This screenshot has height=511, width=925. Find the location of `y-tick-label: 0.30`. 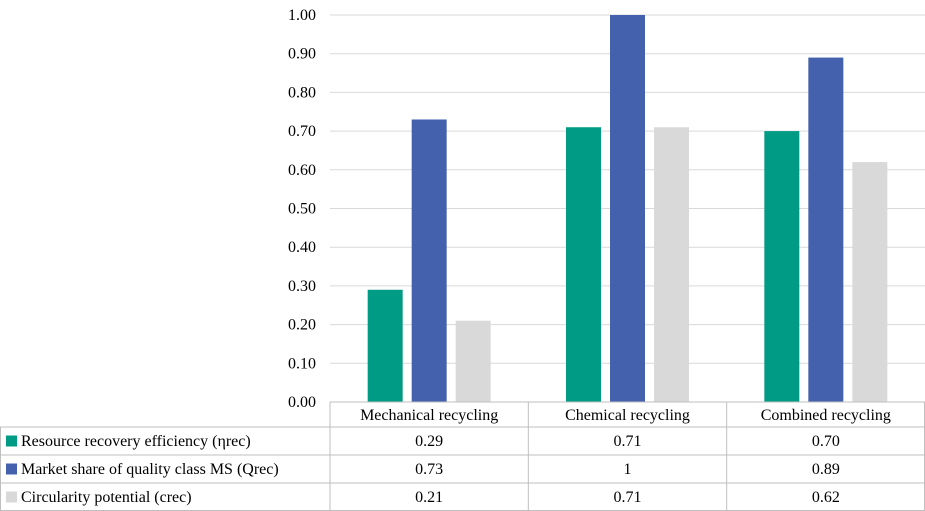

y-tick-label: 0.30 is located at coordinates (302, 286).